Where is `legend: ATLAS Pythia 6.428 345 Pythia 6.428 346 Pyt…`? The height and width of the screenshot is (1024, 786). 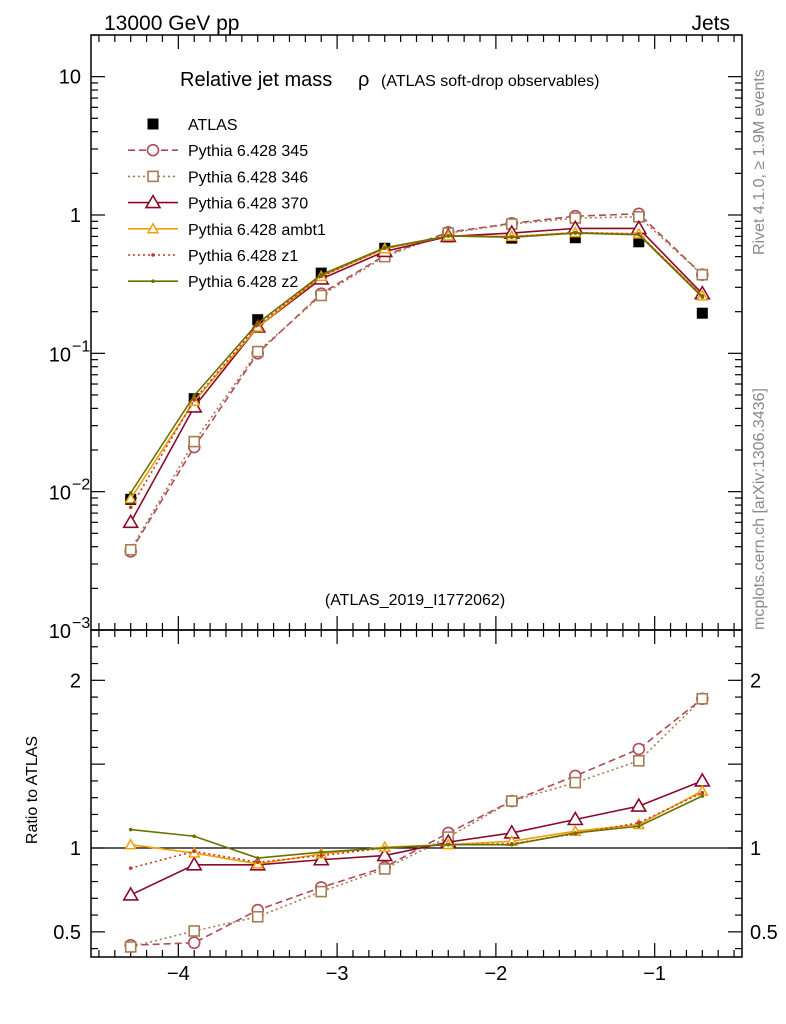
legend: ATLAS Pythia 6.428 345 Pythia 6.428 346 Pyt… is located at coordinates (227, 204).